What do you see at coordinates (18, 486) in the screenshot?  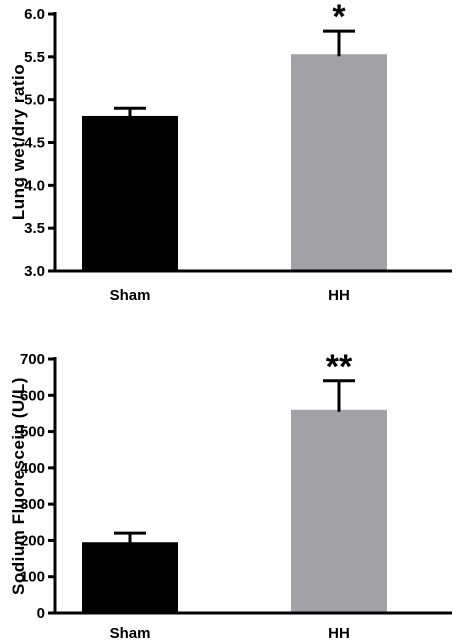 I see `chart2-y-axis-title: Sodium Fluorescein (U/L)` at bounding box center [18, 486].